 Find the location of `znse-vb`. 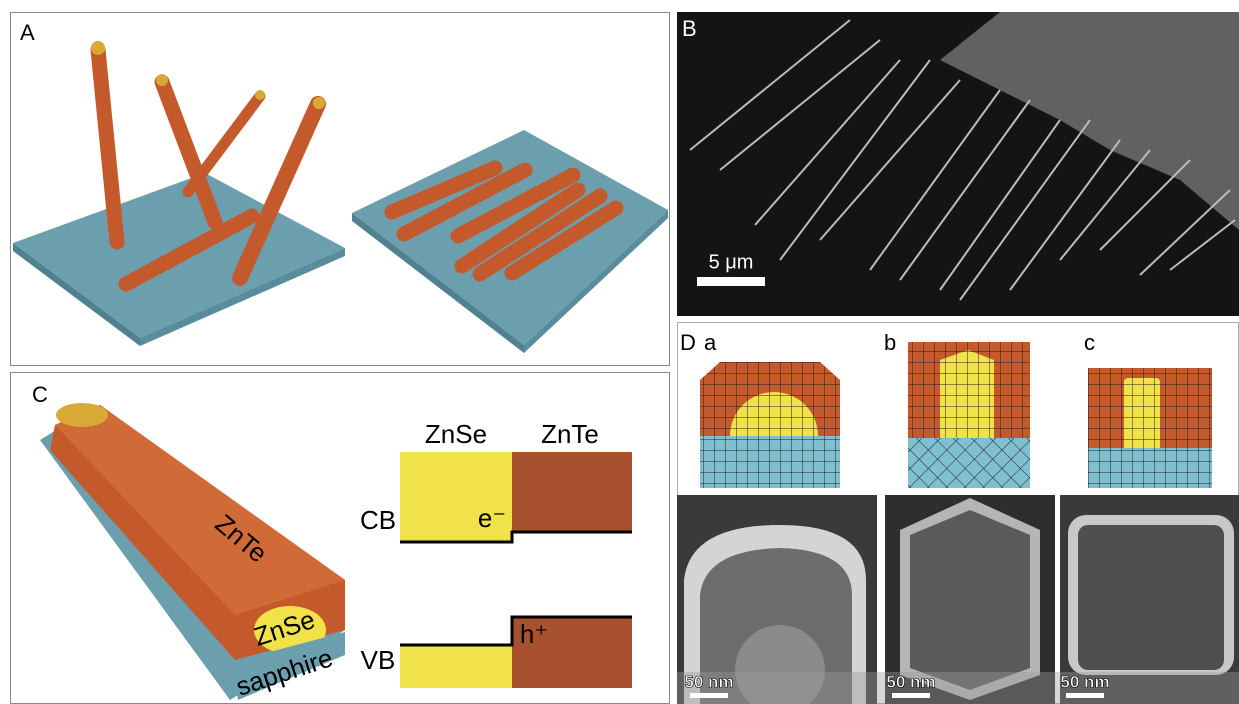

znse-vb is located at coordinates (456, 666).